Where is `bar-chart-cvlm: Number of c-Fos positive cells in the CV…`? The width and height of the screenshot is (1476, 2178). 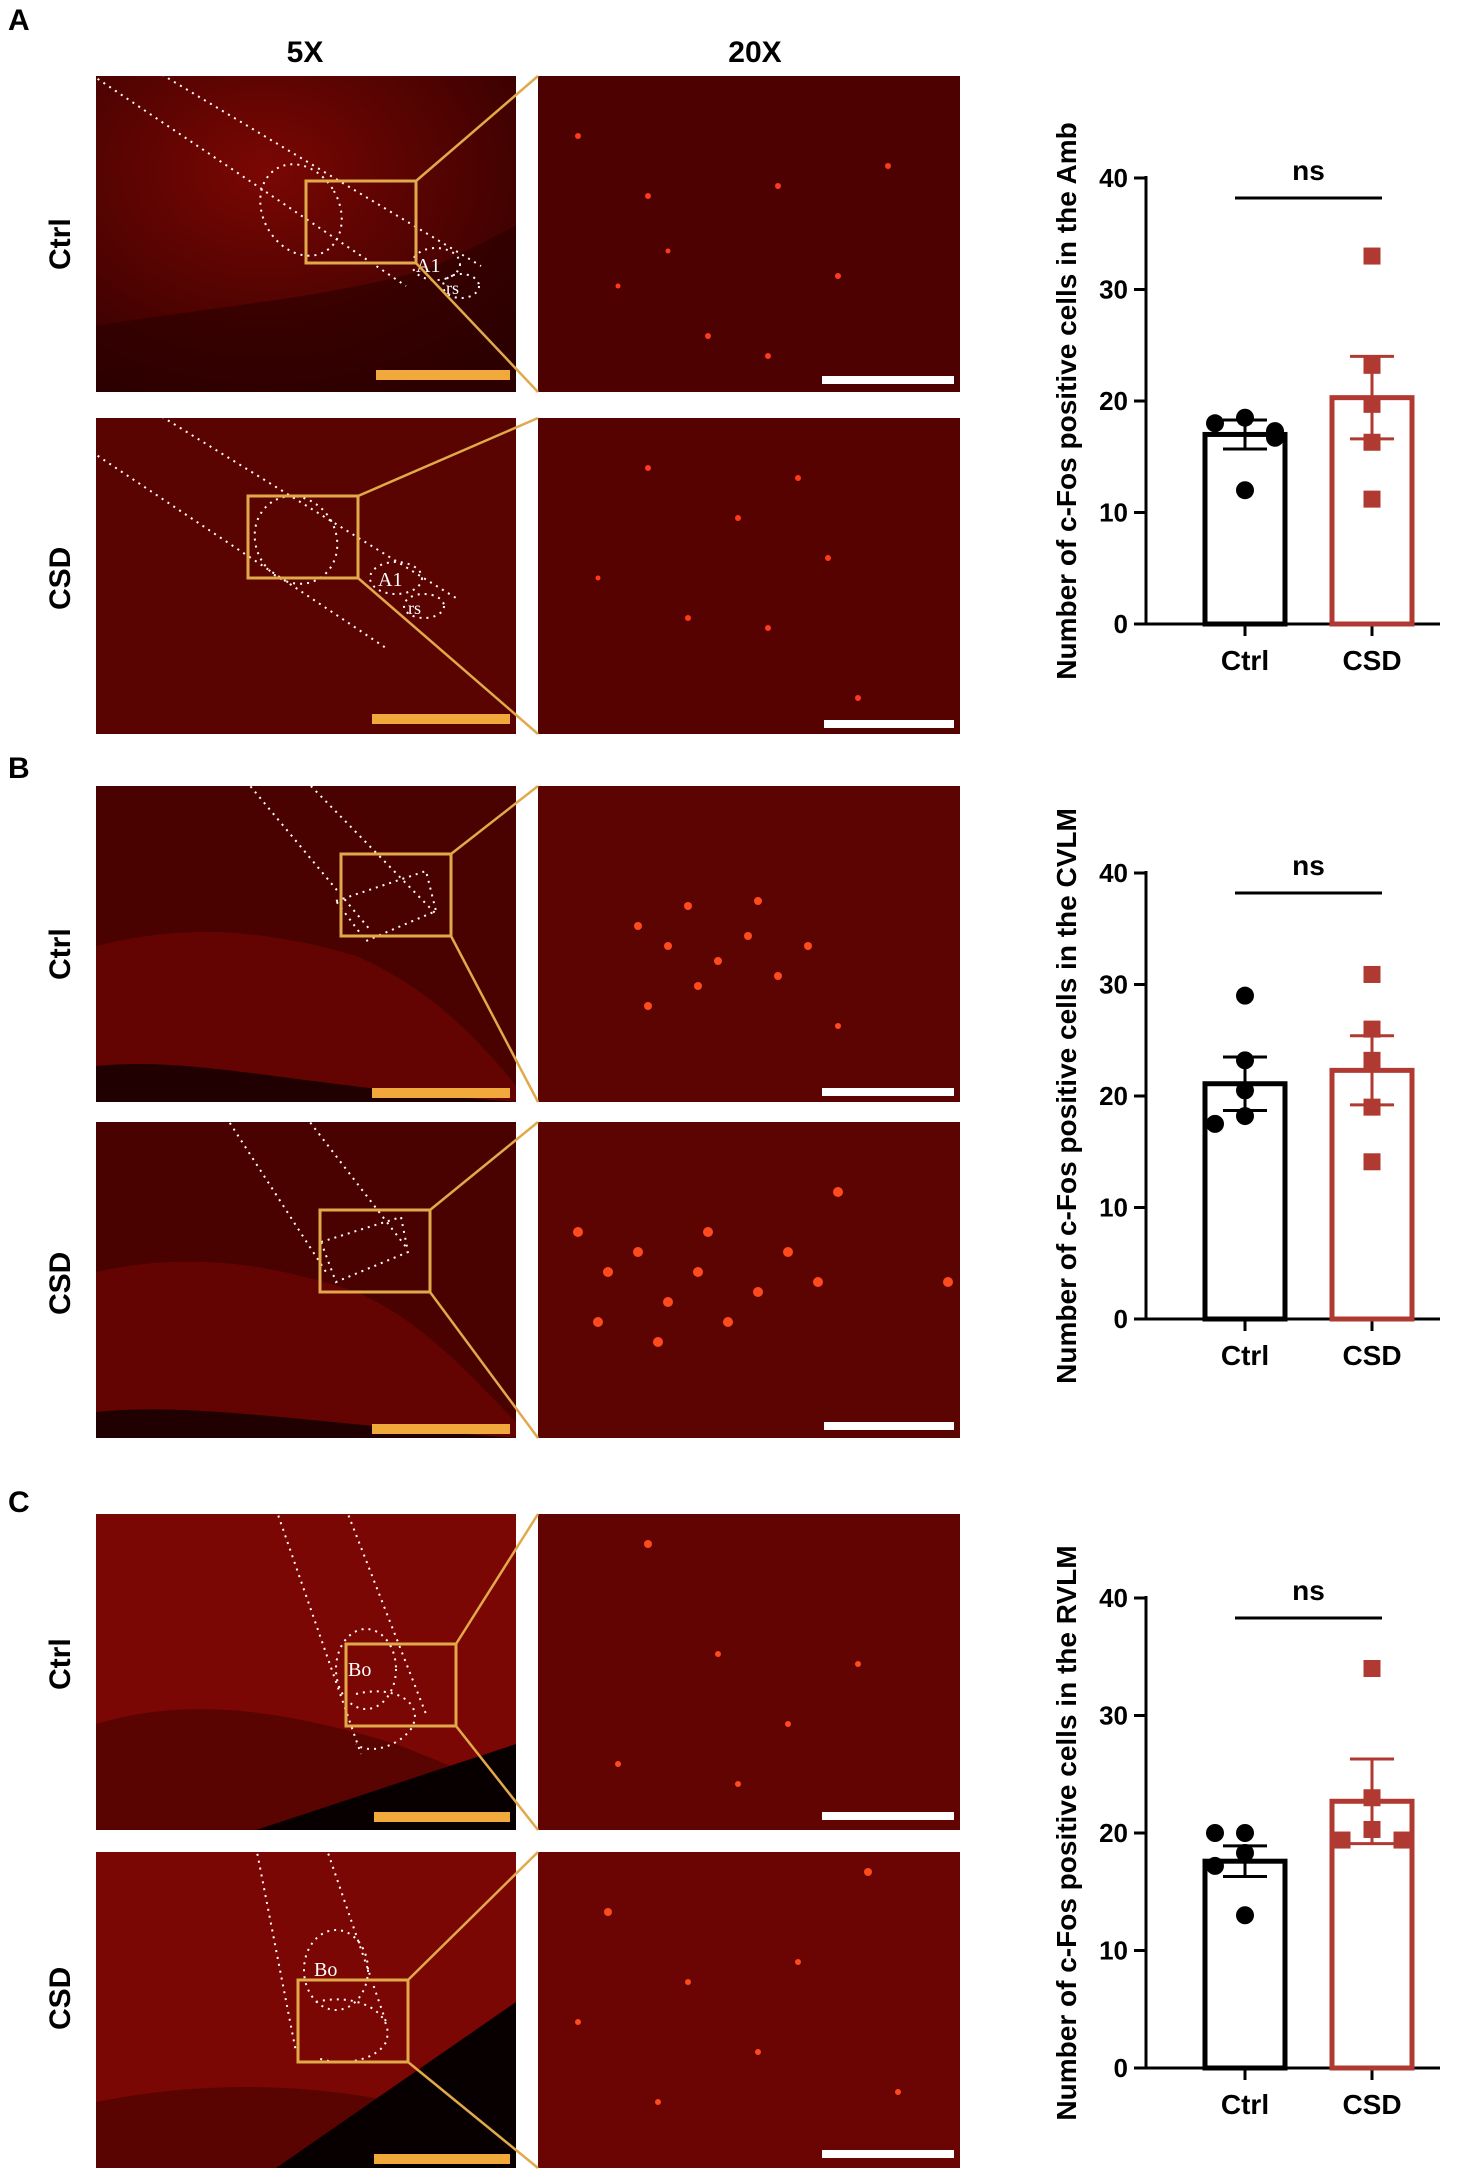 bar-chart-cvlm: Number of c-Fos positive cells in the CV… is located at coordinates (1245, 1096).